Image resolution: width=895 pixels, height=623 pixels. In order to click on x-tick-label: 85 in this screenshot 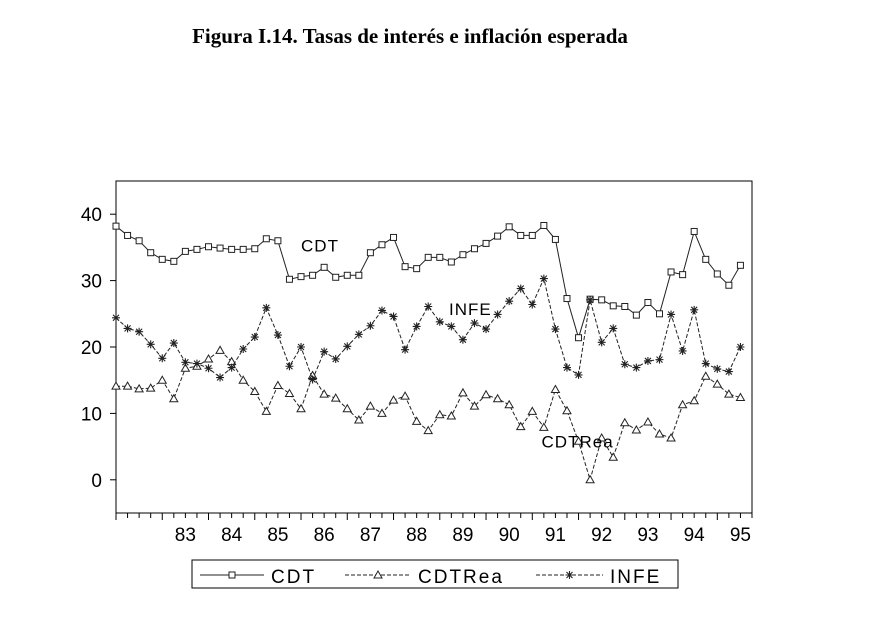, I will do `click(277, 535)`.